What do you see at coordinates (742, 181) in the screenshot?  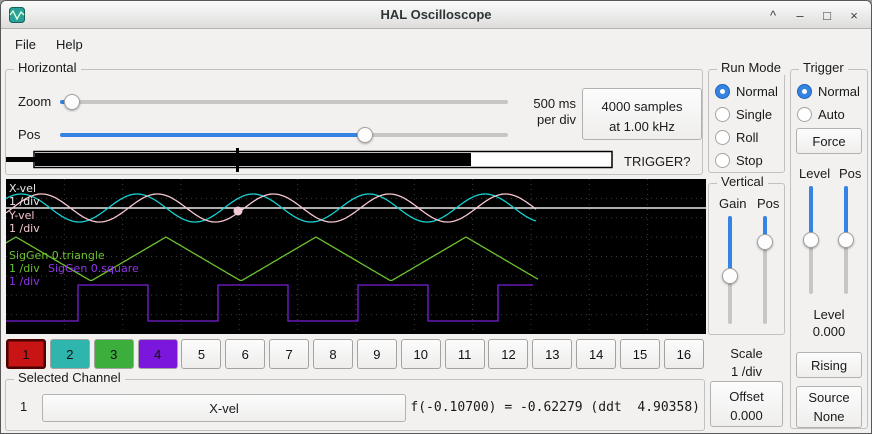 I see `vertical-panel-label: Vertical` at bounding box center [742, 181].